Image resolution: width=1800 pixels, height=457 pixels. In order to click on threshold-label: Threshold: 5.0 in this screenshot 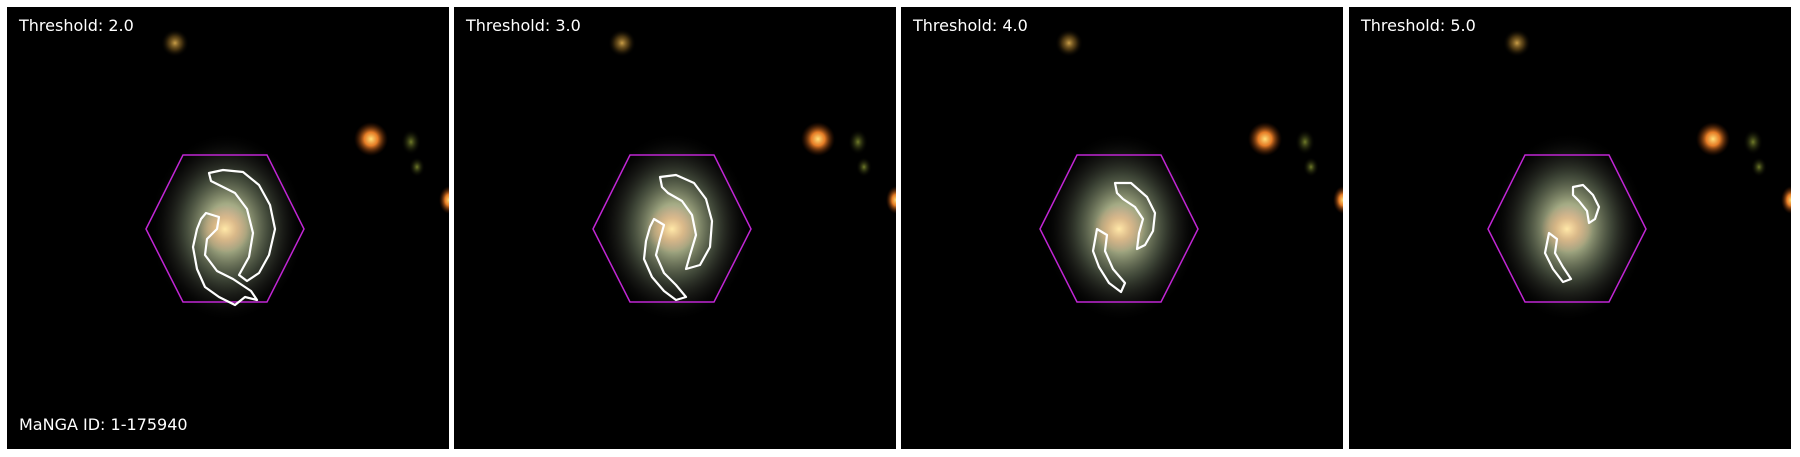, I will do `click(1418, 25)`.